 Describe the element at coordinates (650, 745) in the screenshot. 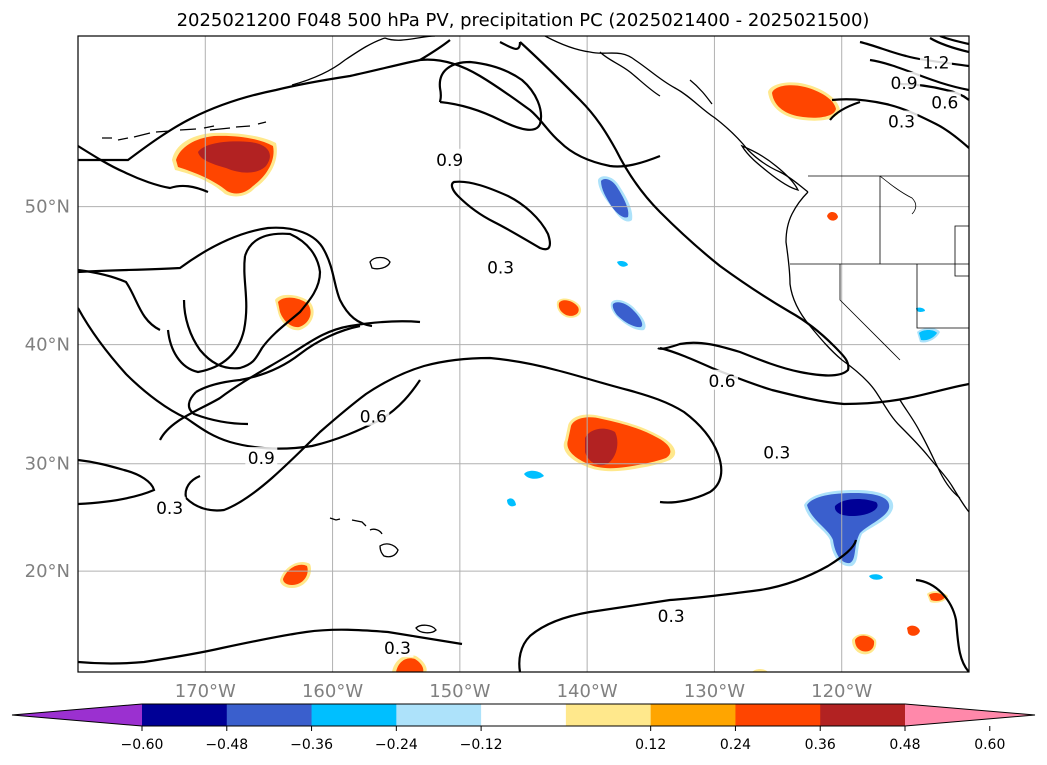

I see `colorbar-tick-label: 0.12` at that location.